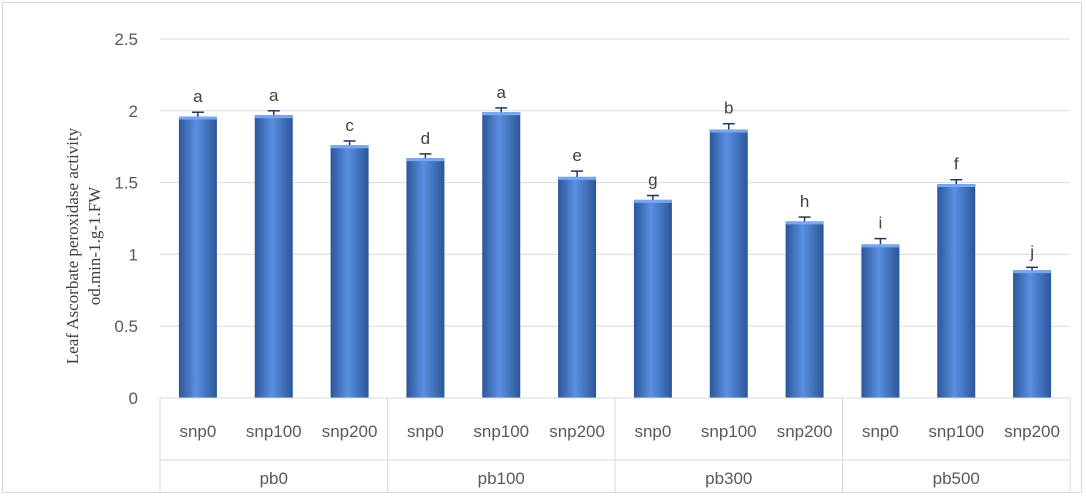  Describe the element at coordinates (956, 478) in the screenshot. I see `x-group-label: pb500` at that location.